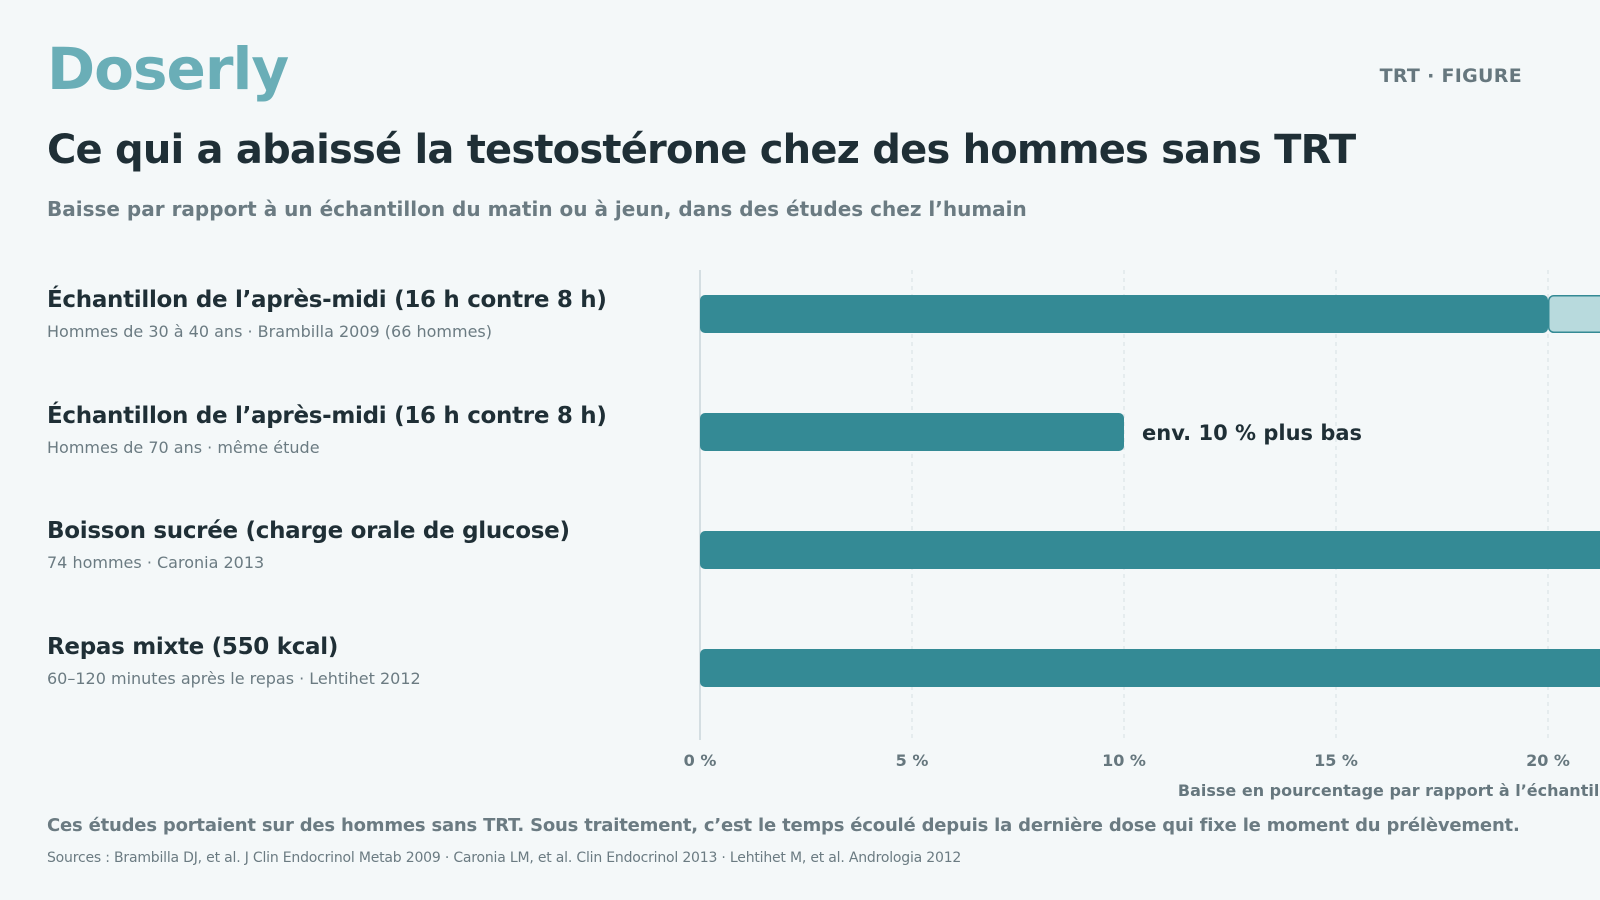 This screenshot has width=1600, height=900. I want to click on tick-label: 0 %, so click(700, 760).